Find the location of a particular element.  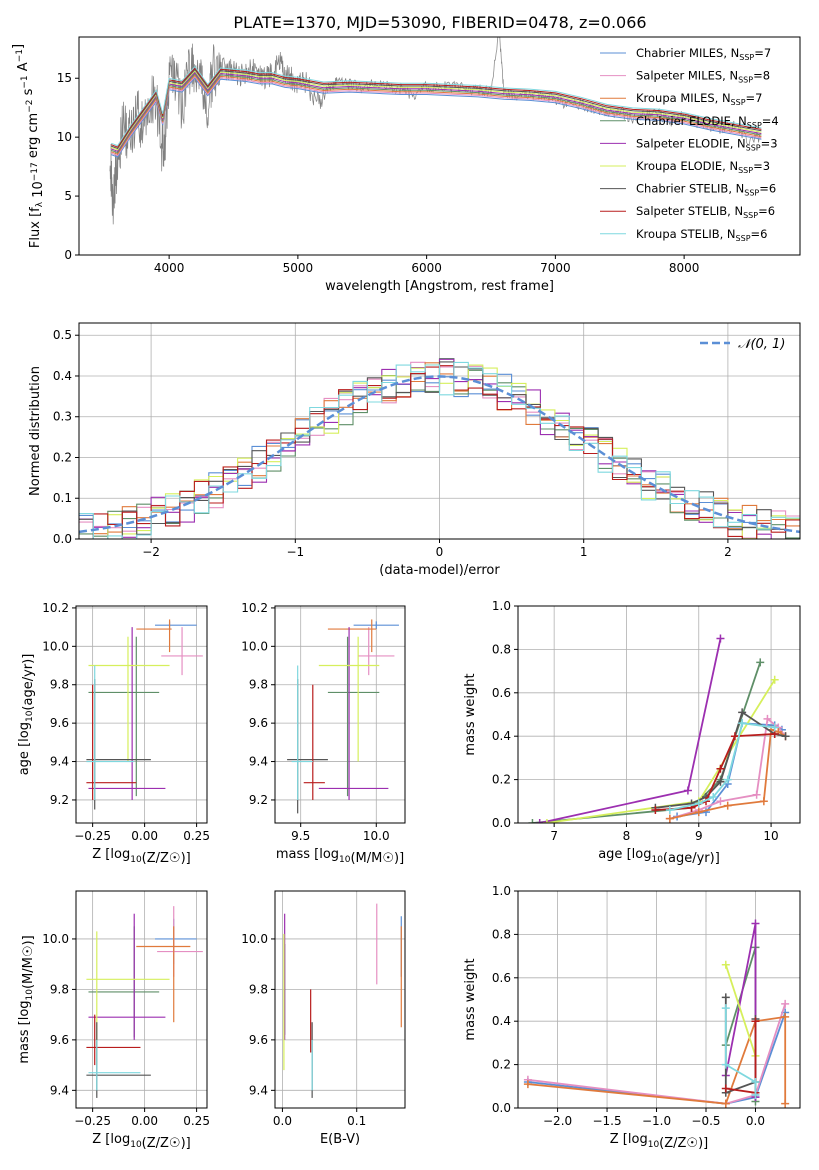

y-tick-label: 0.5 is located at coordinates (62, 335).